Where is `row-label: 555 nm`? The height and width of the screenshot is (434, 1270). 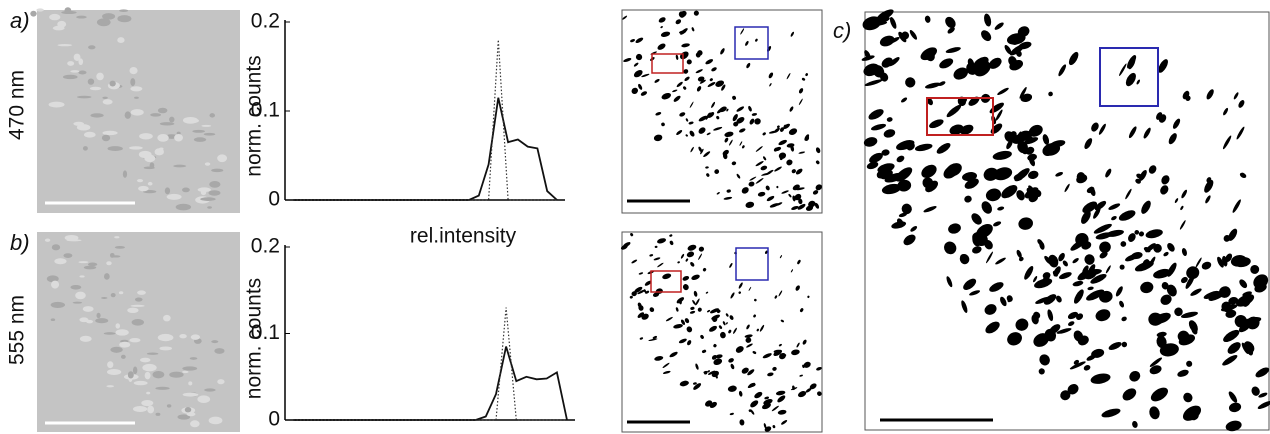 row-label: 555 nm is located at coordinates (17, 330).